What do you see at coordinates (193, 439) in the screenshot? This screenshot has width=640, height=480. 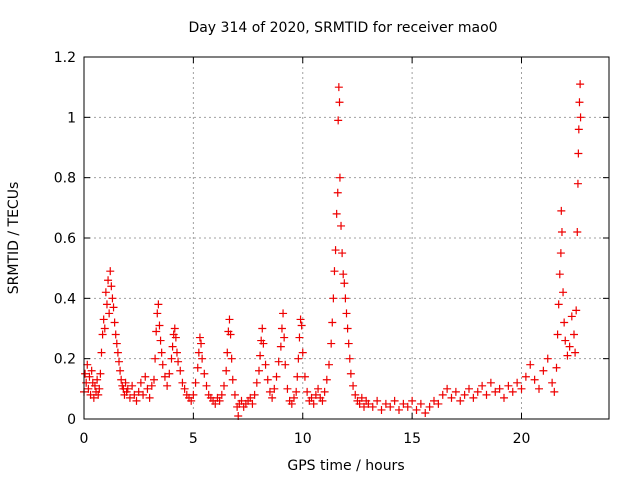 I see `x-tick-label: 5` at bounding box center [193, 439].